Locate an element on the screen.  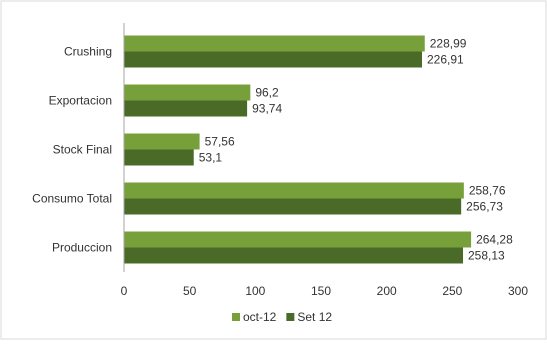
x-tick-label: 150 is located at coordinates (321, 291).